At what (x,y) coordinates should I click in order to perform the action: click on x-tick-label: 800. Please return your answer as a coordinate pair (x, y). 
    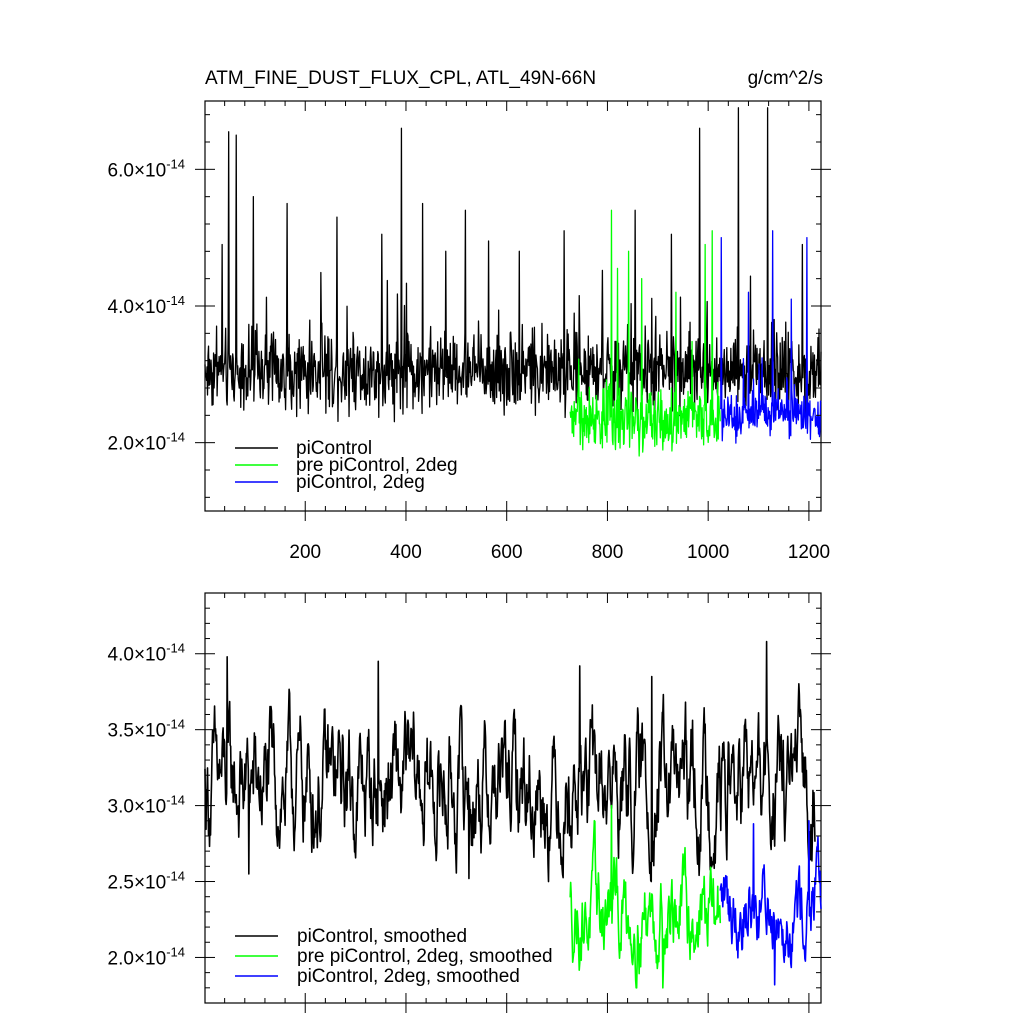
    Looking at the image, I should click on (608, 552).